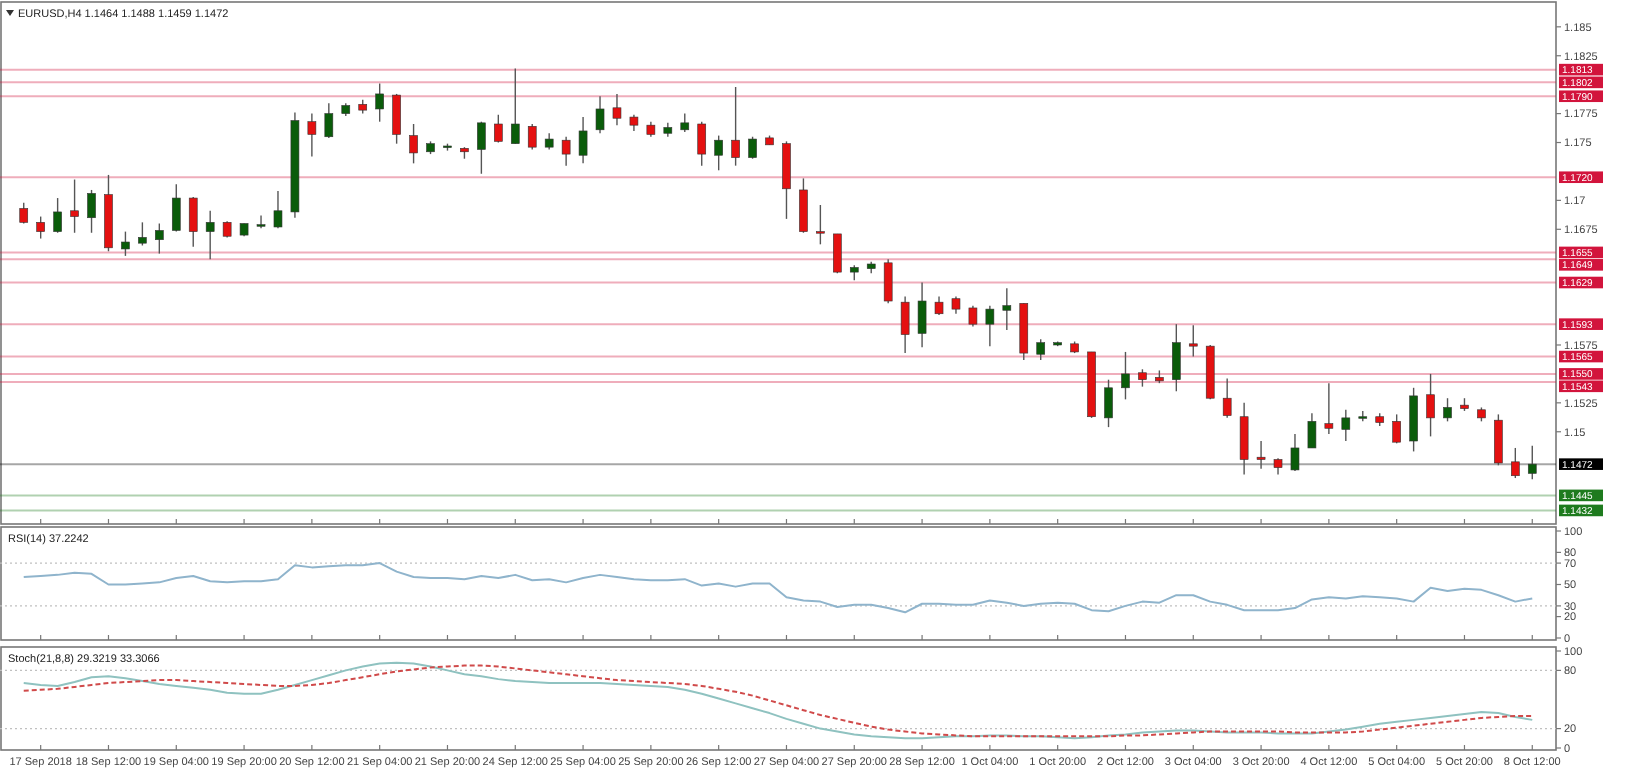 This screenshot has height=770, width=1650. What do you see at coordinates (778, 588) in the screenshot?
I see `line-series` at bounding box center [778, 588].